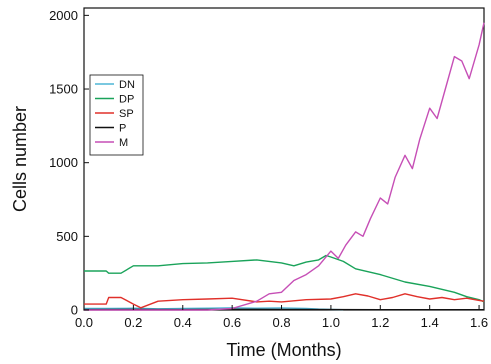 This screenshot has height=364, width=491. Describe the element at coordinates (479, 322) in the screenshot. I see `x-tick-label: 1.6` at that location.